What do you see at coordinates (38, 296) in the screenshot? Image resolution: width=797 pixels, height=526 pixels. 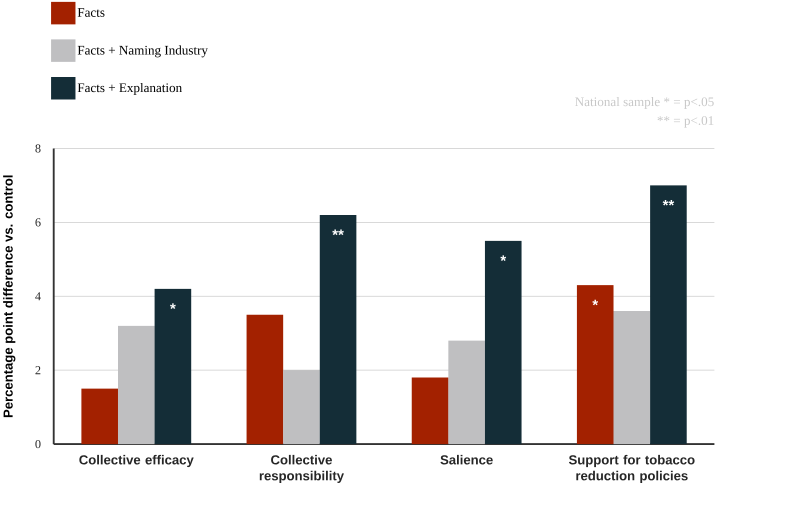 I see `y-tick-label: 4` at bounding box center [38, 296].